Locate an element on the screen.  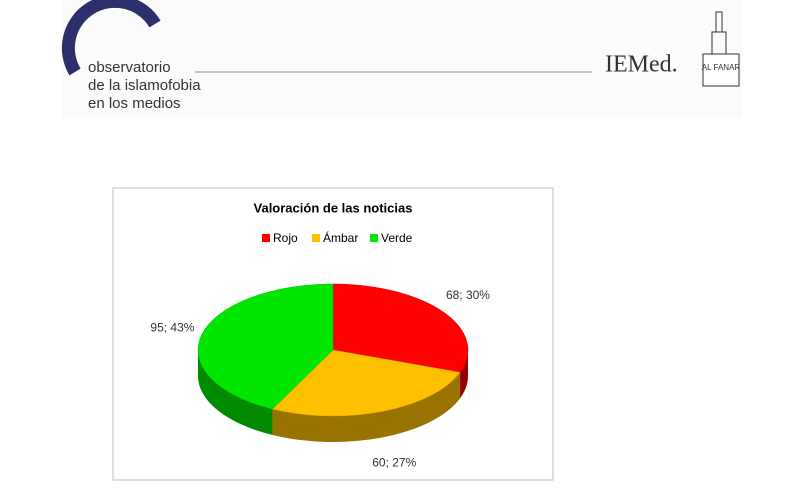
logo-arc is located at coordinates (111, 38).